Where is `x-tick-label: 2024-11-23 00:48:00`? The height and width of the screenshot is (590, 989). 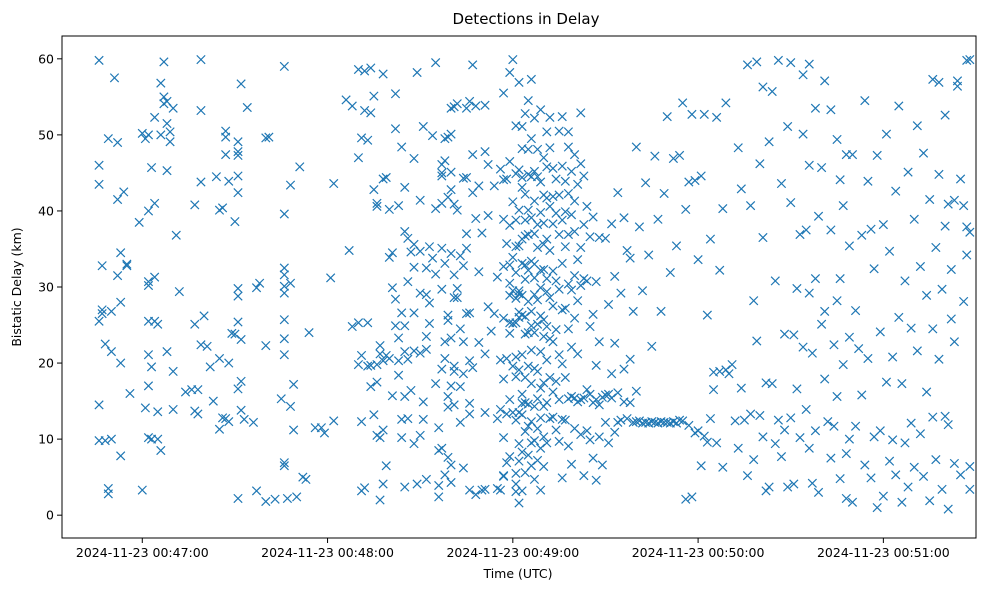 x-tick-label: 2024-11-23 00:48:00 is located at coordinates (327, 552).